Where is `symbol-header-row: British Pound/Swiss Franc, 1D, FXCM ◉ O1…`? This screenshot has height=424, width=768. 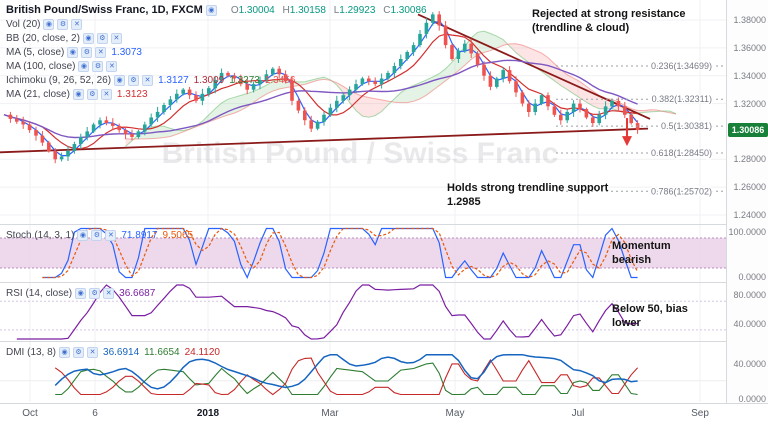 symbol-header-row: British Pound/Swiss Franc, 1D, FXCM ◉ O1… is located at coordinates (216, 10).